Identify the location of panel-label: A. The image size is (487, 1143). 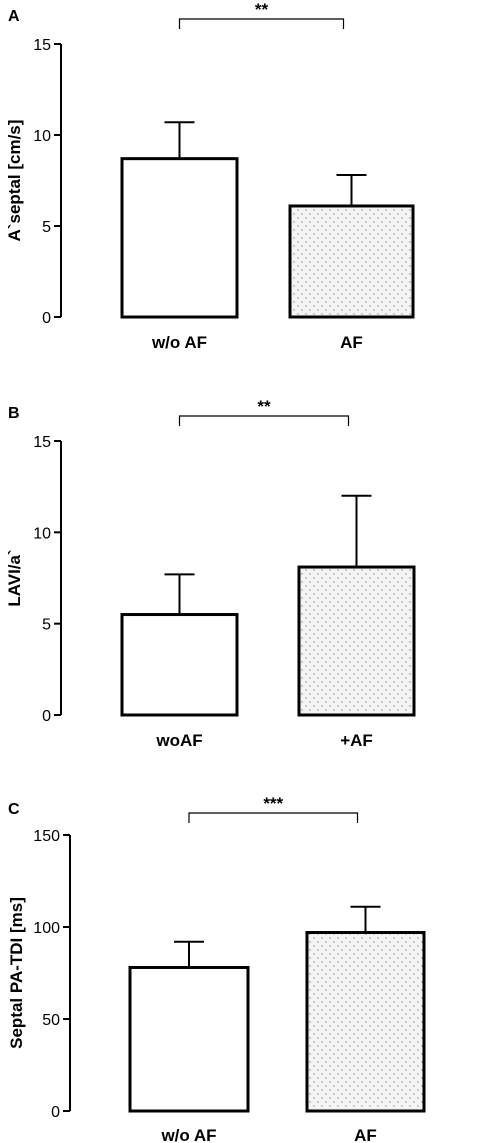
(14, 16).